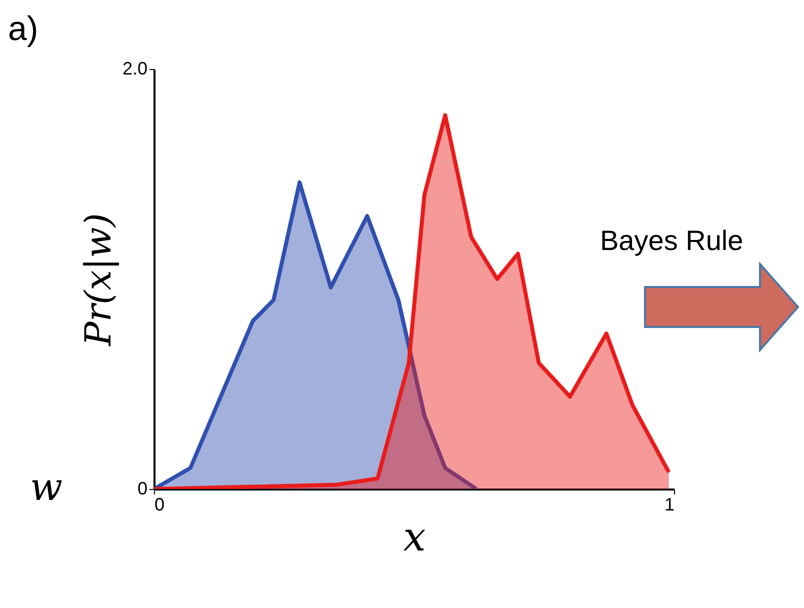 This screenshot has height=608, width=804. What do you see at coordinates (46, 487) in the screenshot?
I see `text: w` at bounding box center [46, 487].